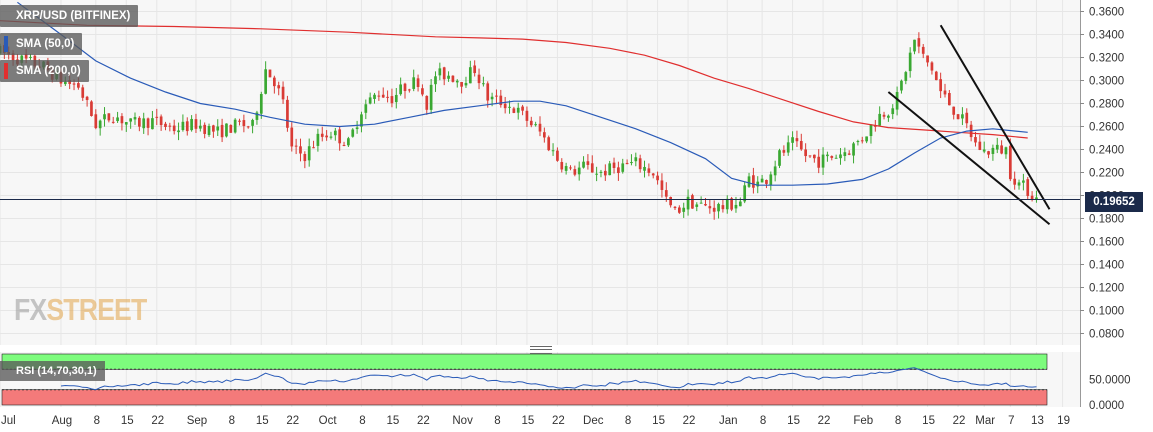 The image size is (1153, 432). What do you see at coordinates (863, 421) in the screenshot?
I see `x-tick-label: Feb` at bounding box center [863, 421].